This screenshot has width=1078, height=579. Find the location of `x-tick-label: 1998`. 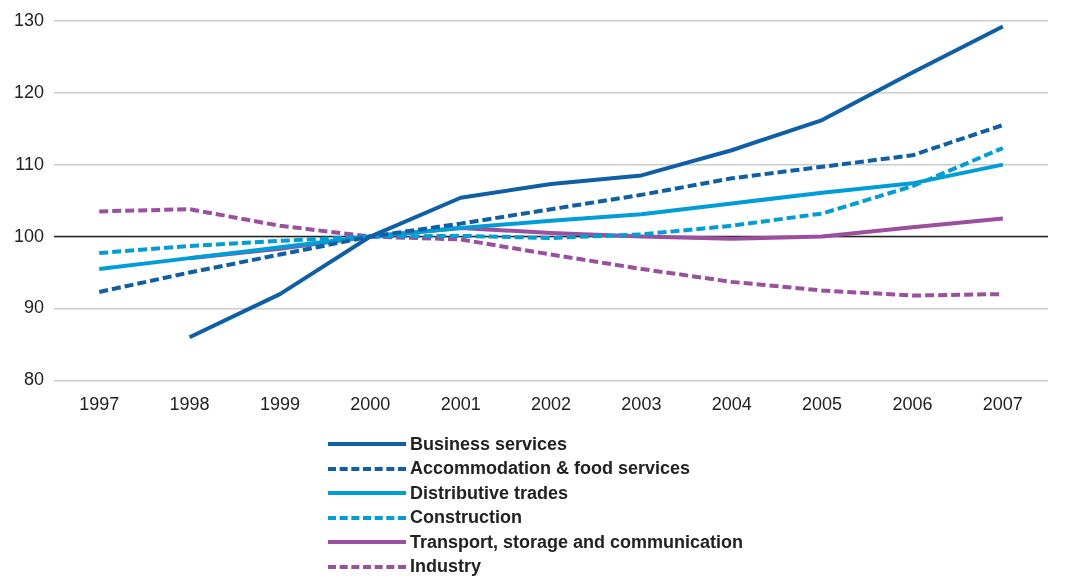

x-tick-label: 1998 is located at coordinates (189, 404).